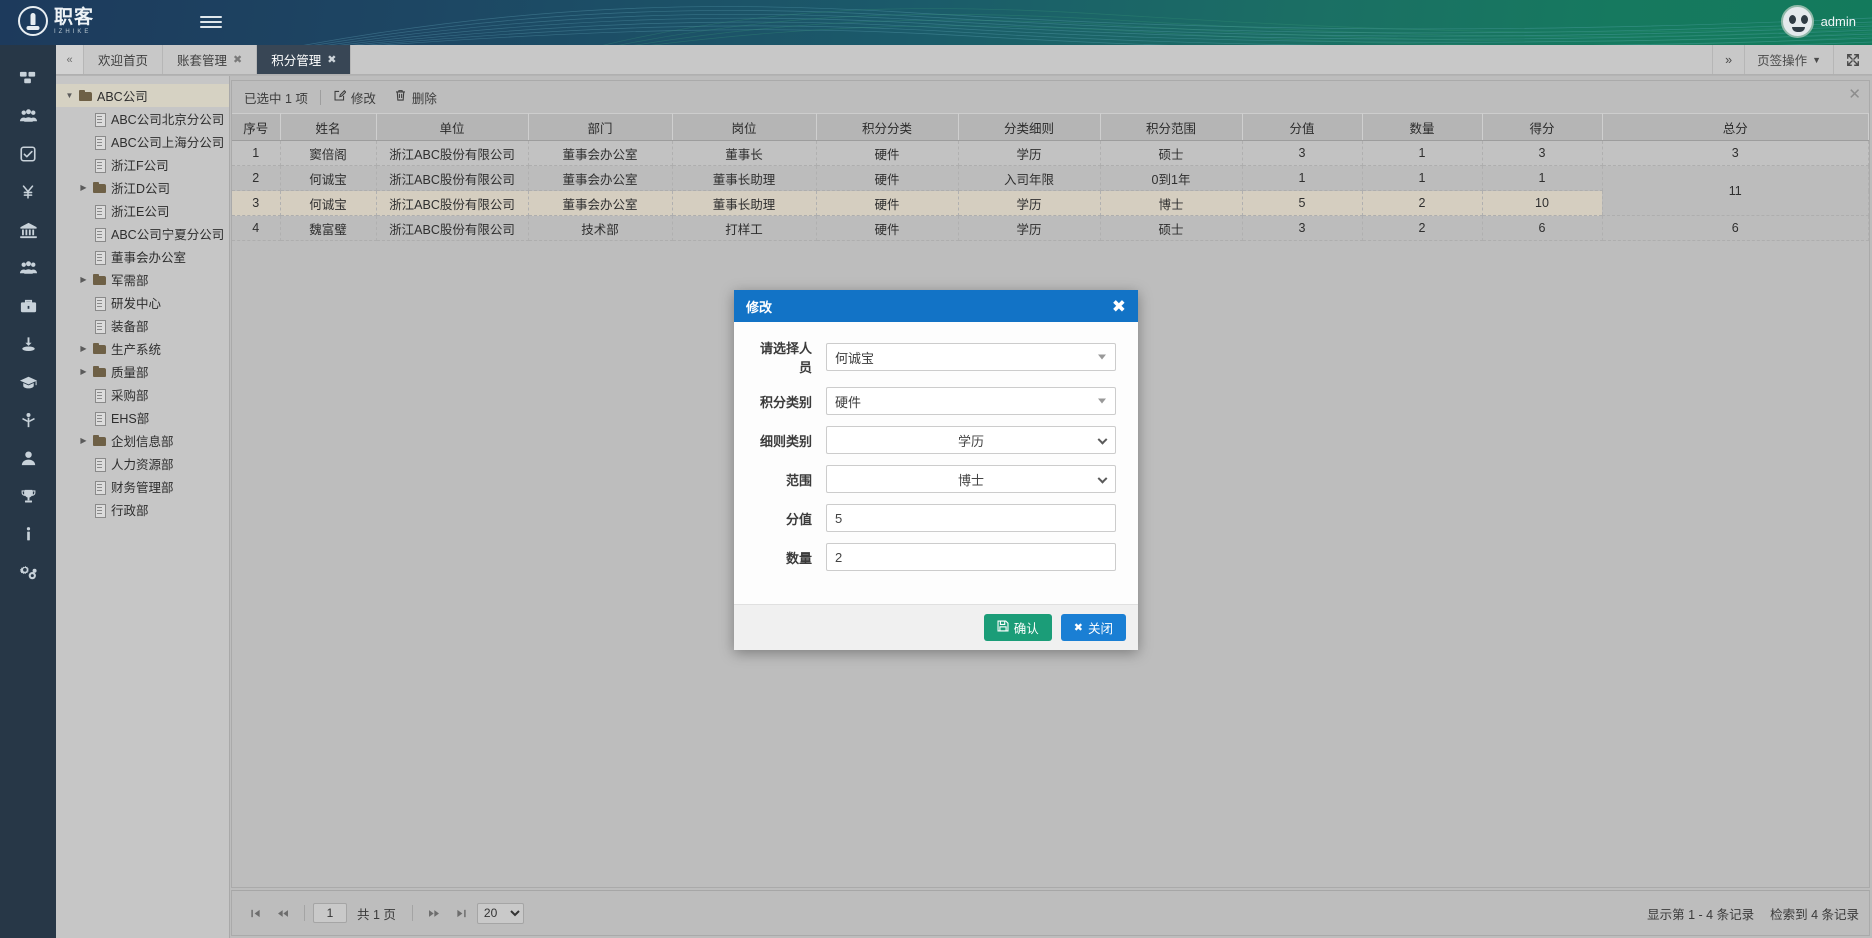 Image resolution: width=1872 pixels, height=938 pixels. I want to click on cell-name: 窦倍阁, so click(328, 153).